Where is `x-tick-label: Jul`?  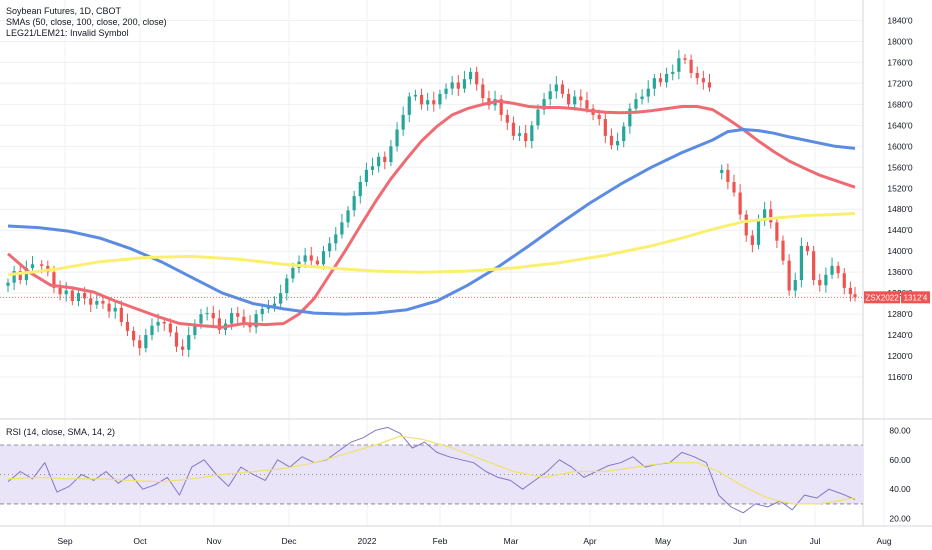
x-tick-label: Jul is located at coordinates (815, 541).